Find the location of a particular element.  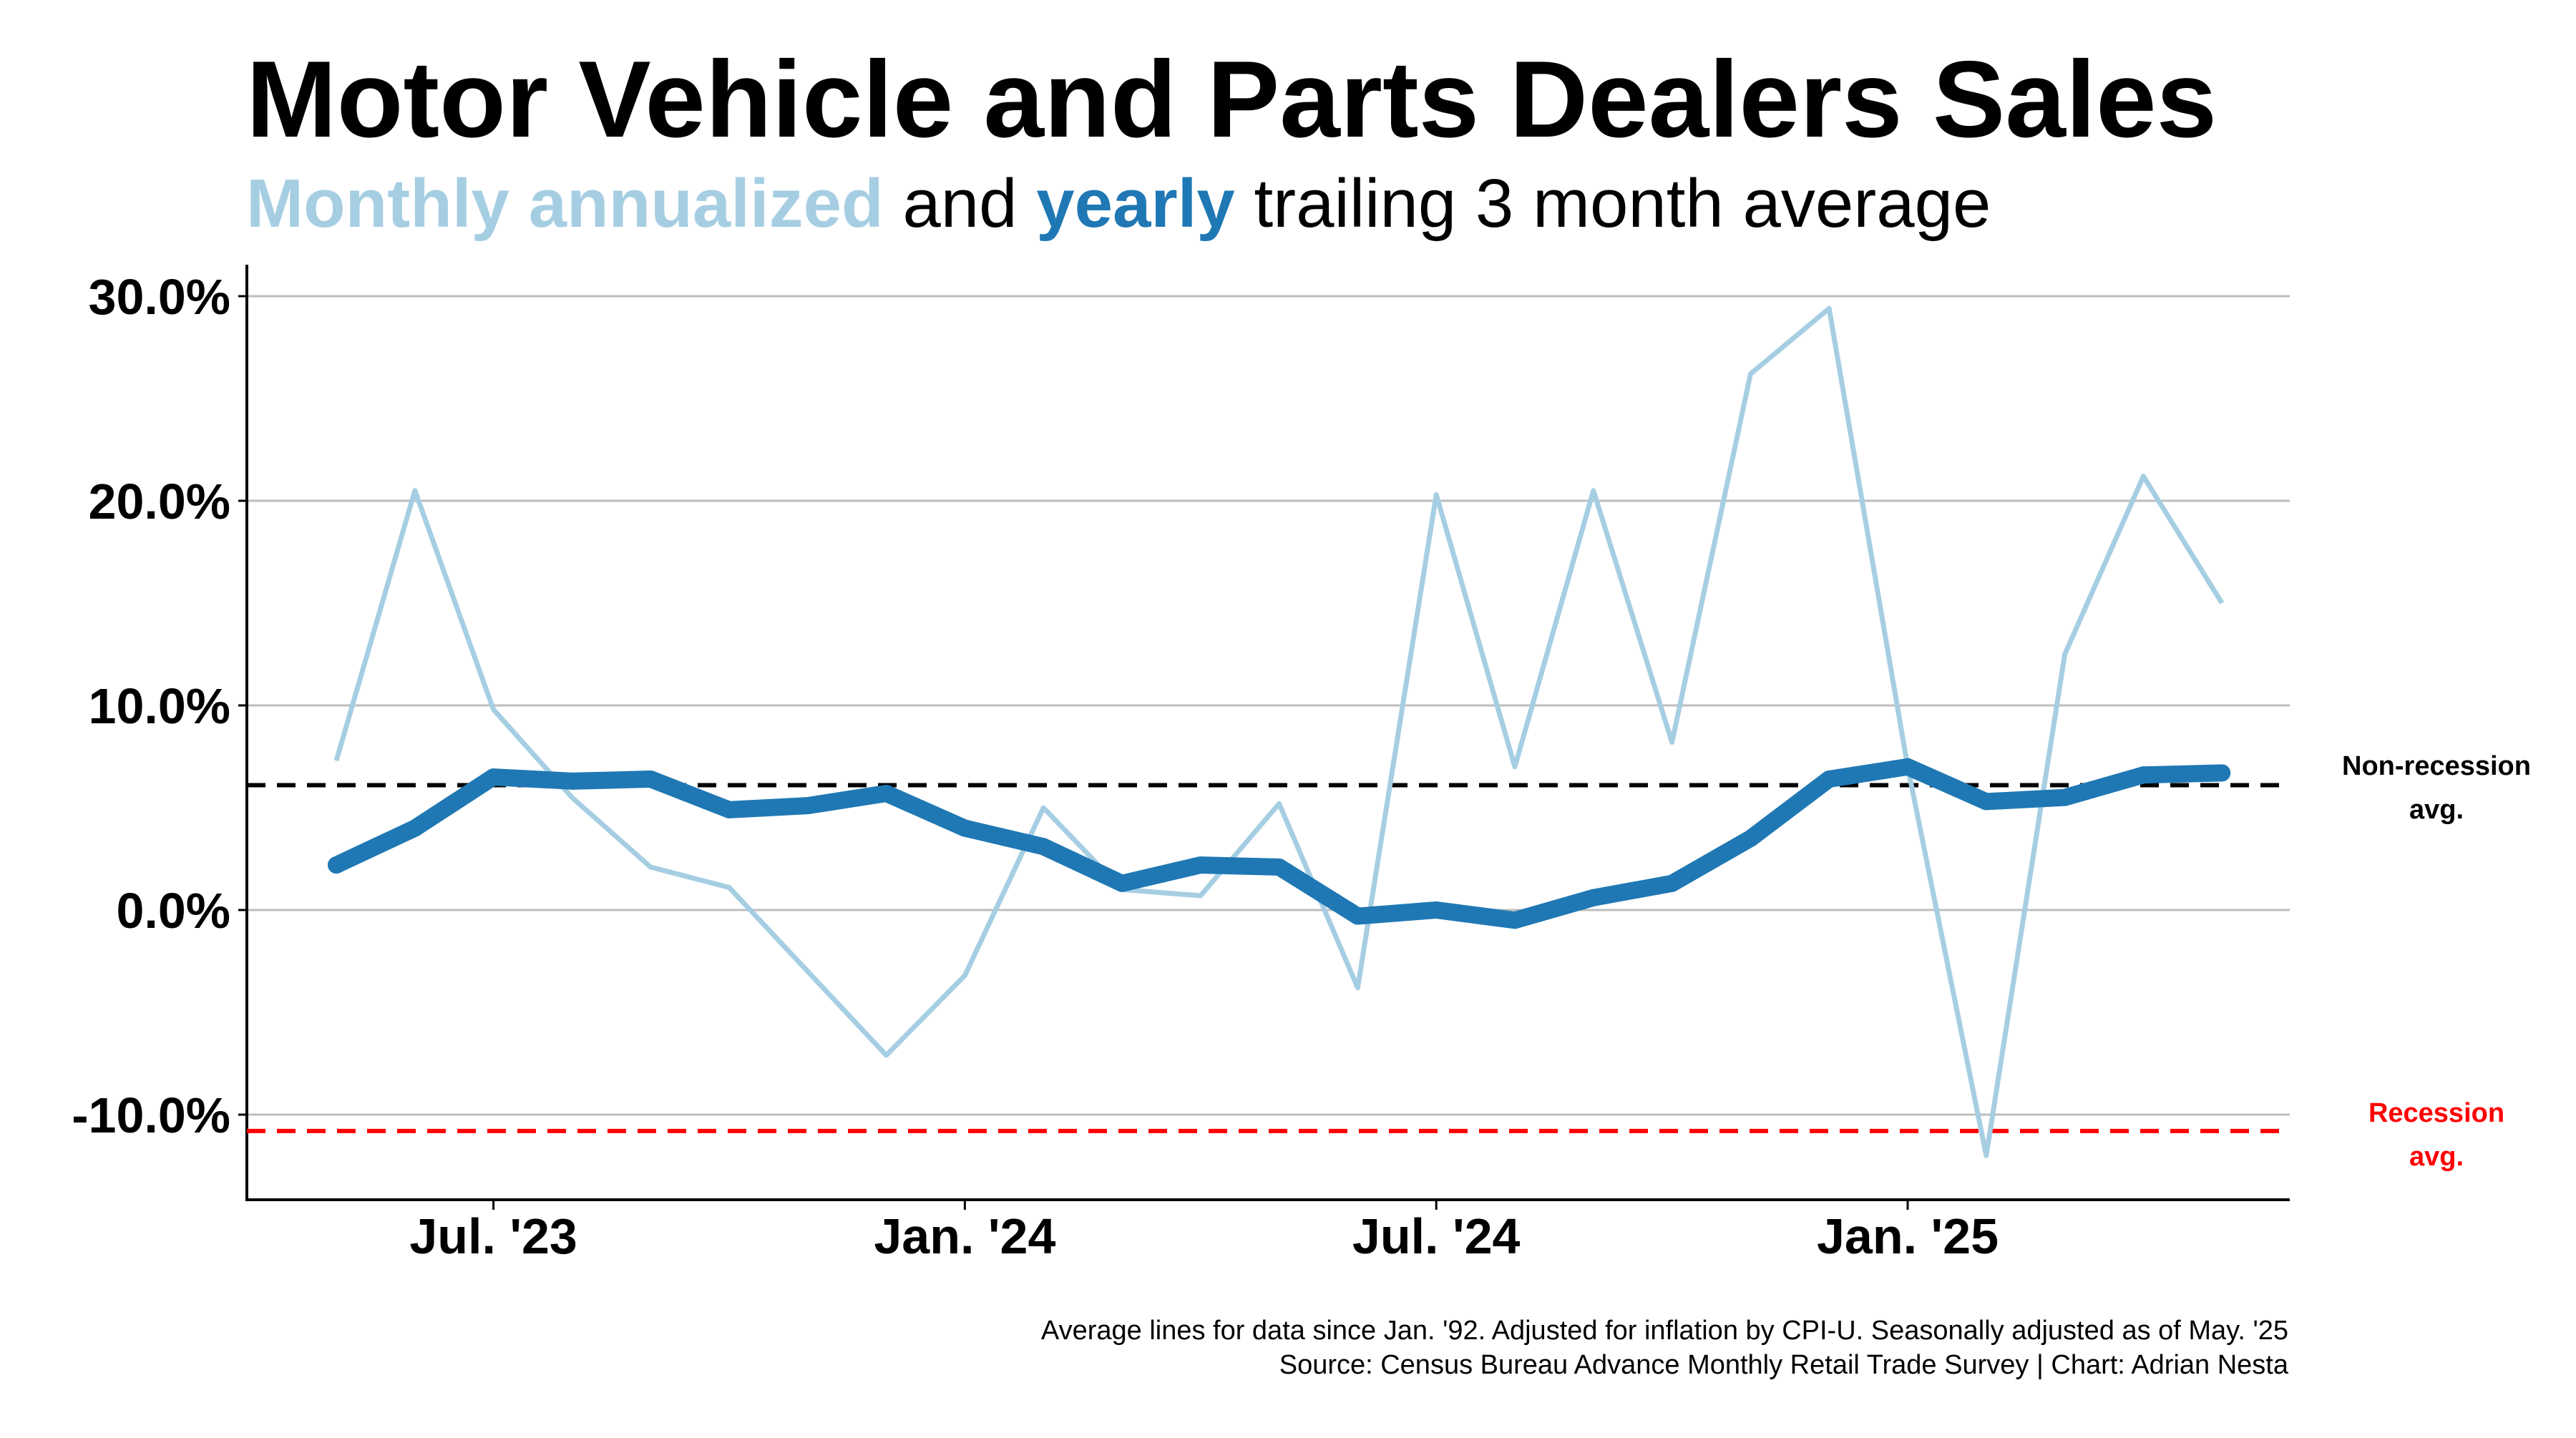

subtitle-connector: and is located at coordinates (960, 204).